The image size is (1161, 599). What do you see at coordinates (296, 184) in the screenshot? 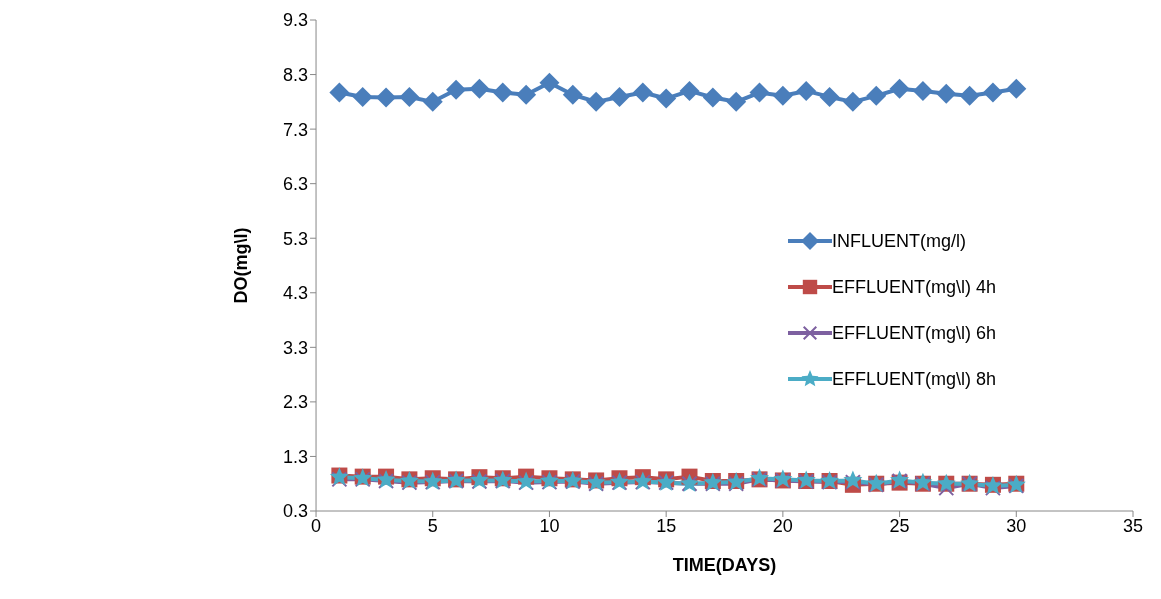
I see `y-tick-label: 6.3` at bounding box center [296, 184].